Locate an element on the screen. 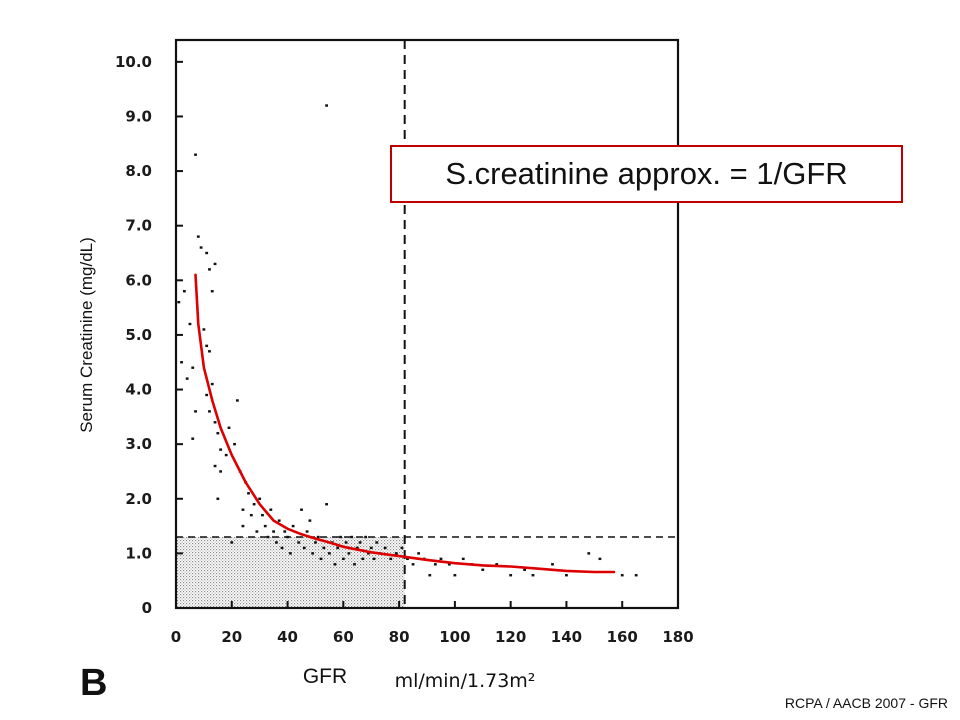 The width and height of the screenshot is (960, 720). x-tick-label: 160 is located at coordinates (622, 637).